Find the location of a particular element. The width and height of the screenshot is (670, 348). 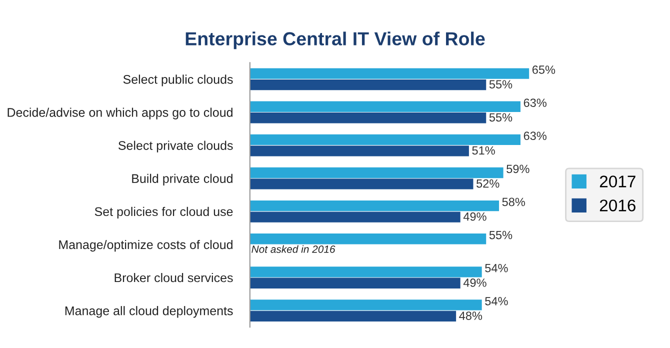

legend-label: 2016 is located at coordinates (618, 206).